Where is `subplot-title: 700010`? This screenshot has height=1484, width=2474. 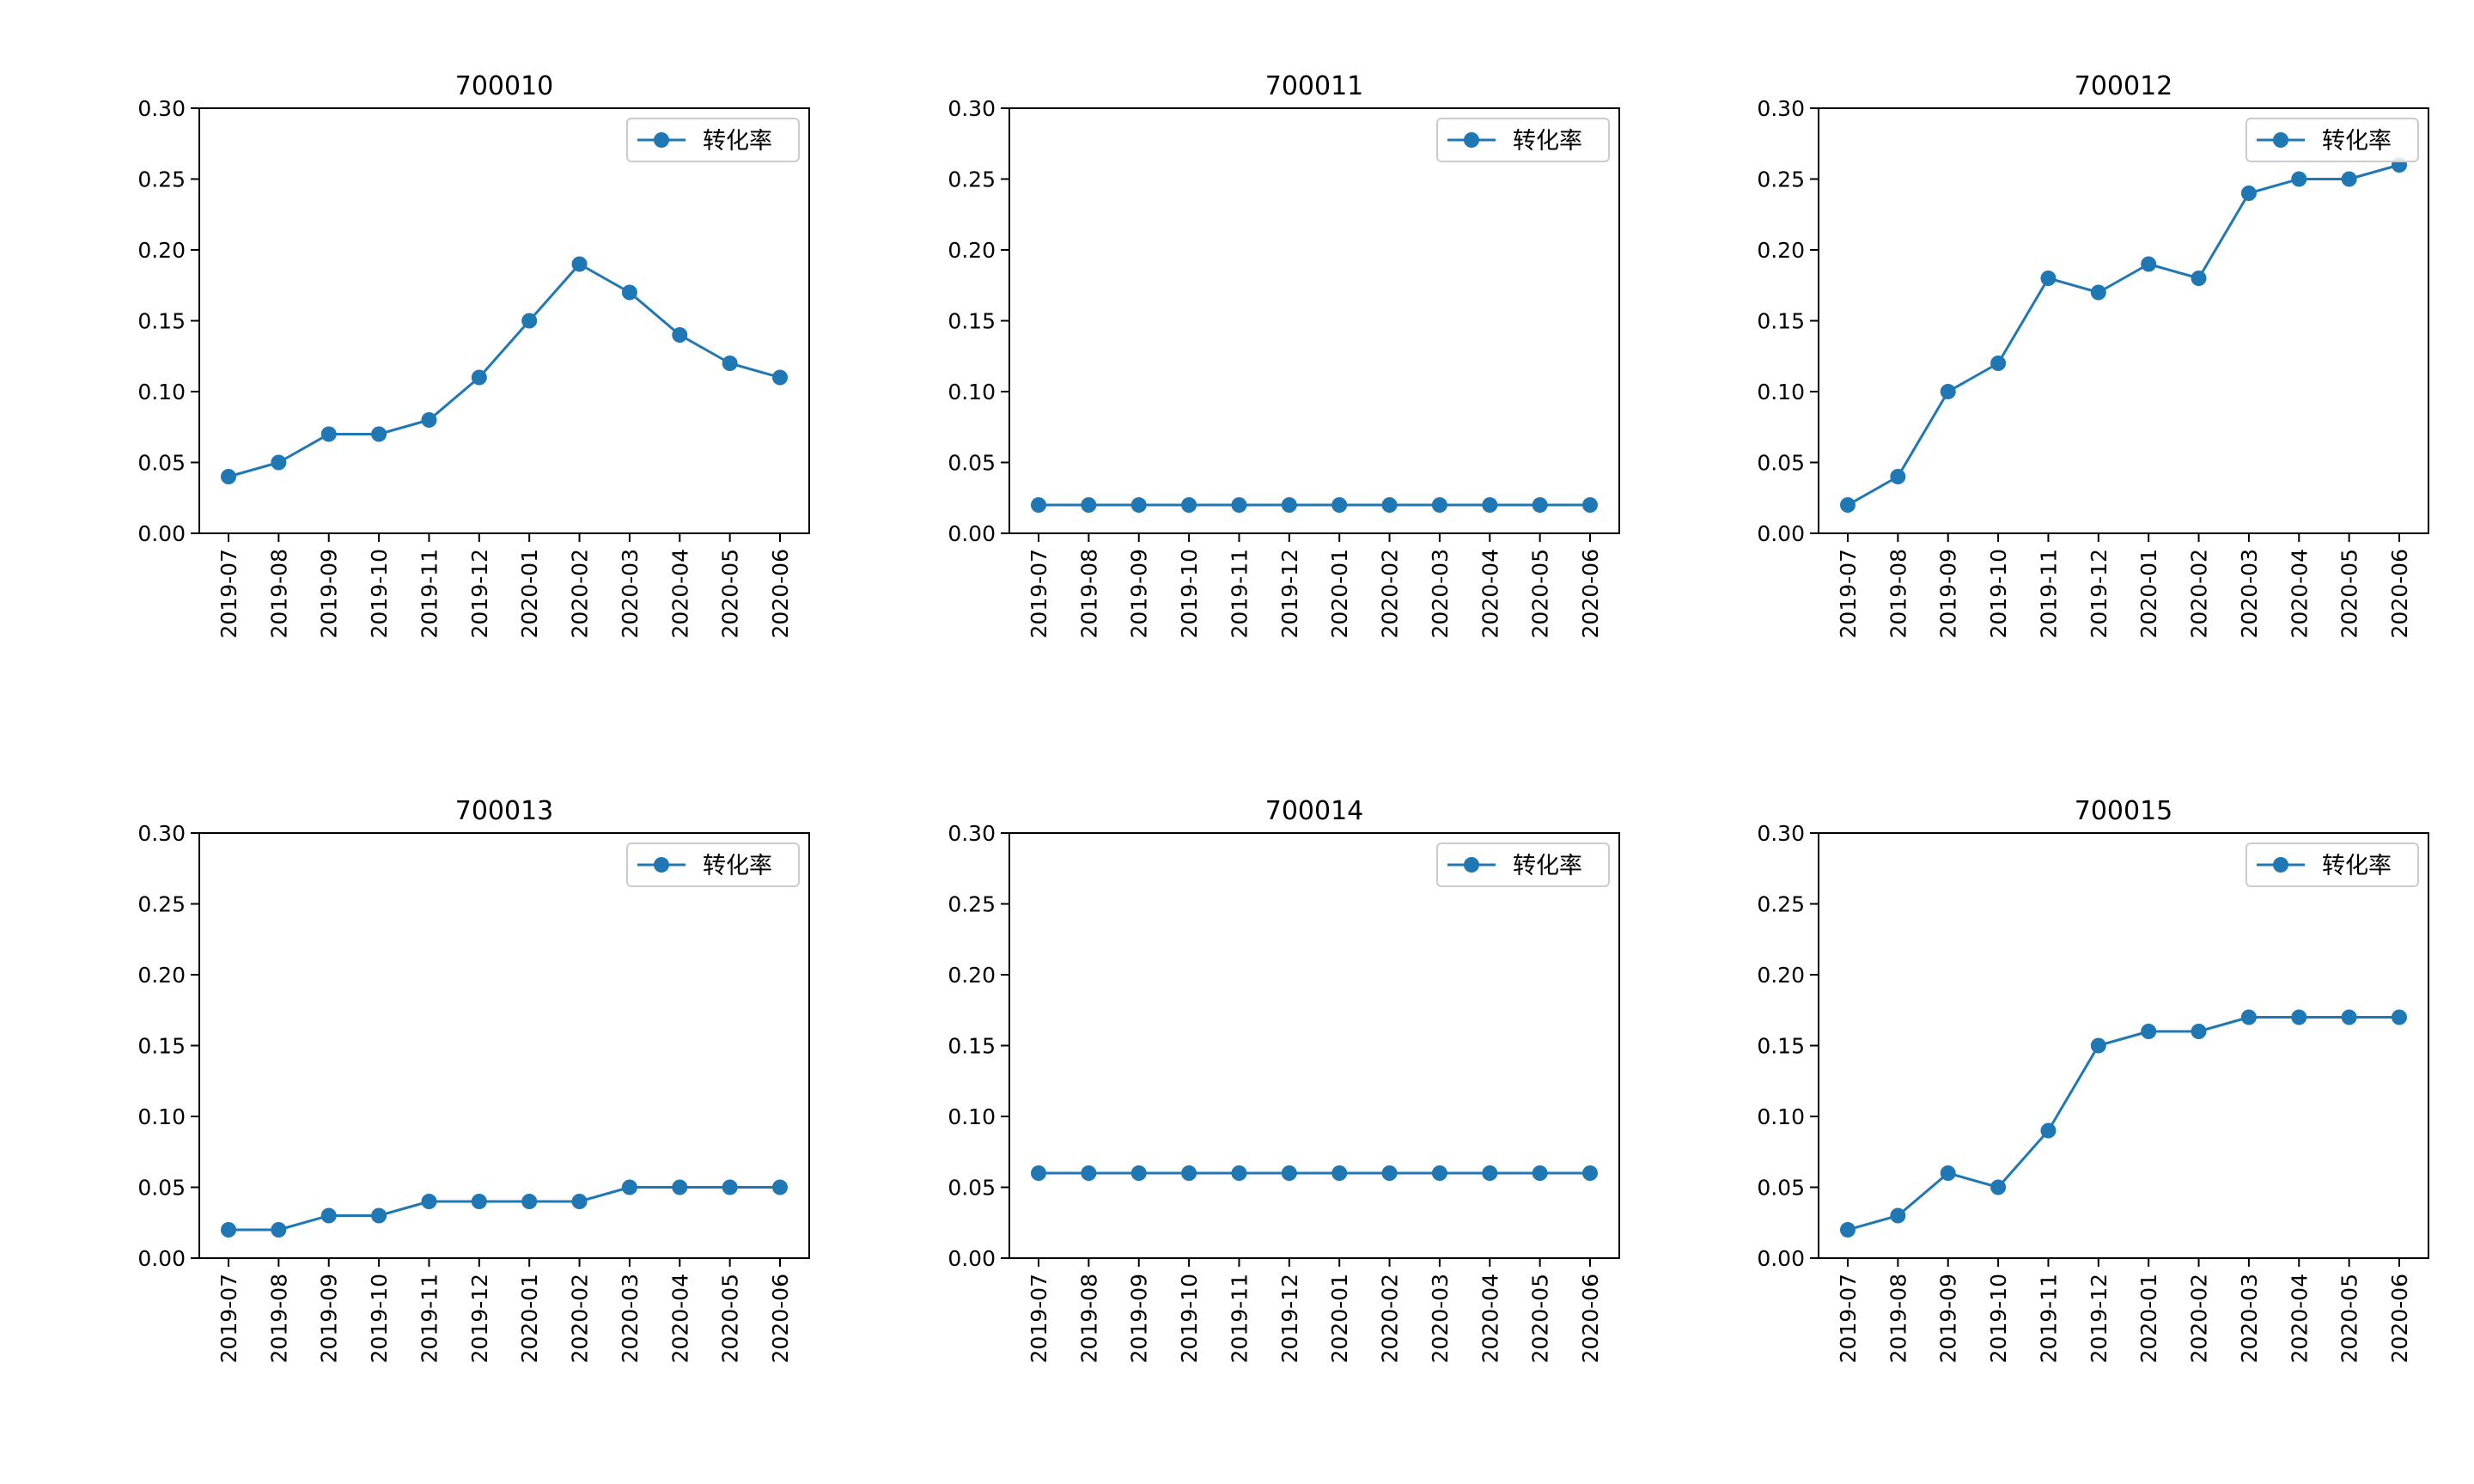 subplot-title: 700010 is located at coordinates (504, 86).